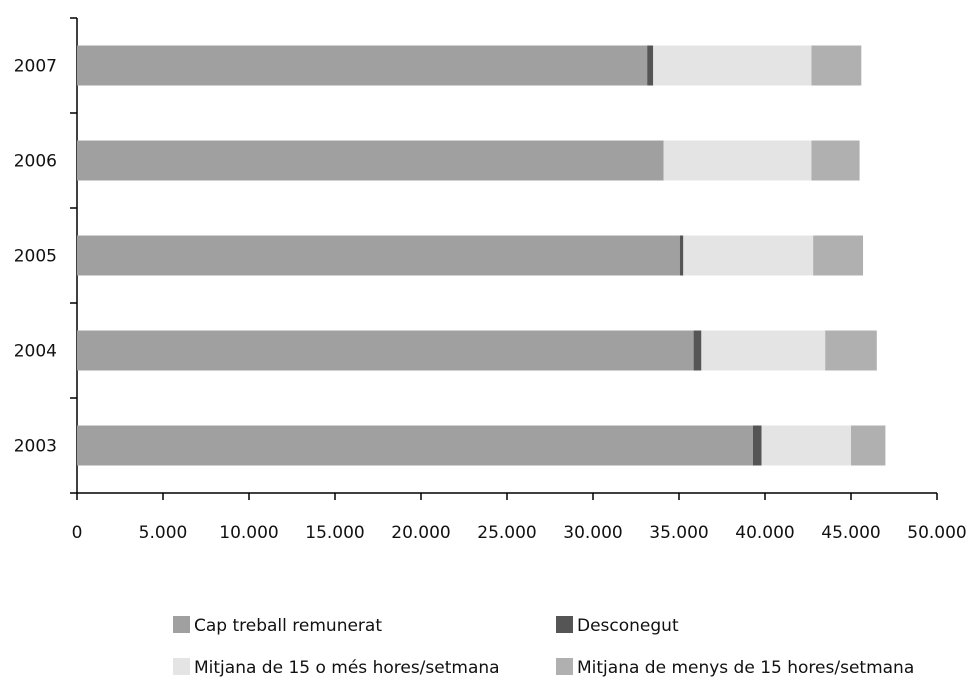 This screenshot has height=684, width=970. Describe the element at coordinates (77, 533) in the screenshot. I see `x-tick-label: 0` at that location.